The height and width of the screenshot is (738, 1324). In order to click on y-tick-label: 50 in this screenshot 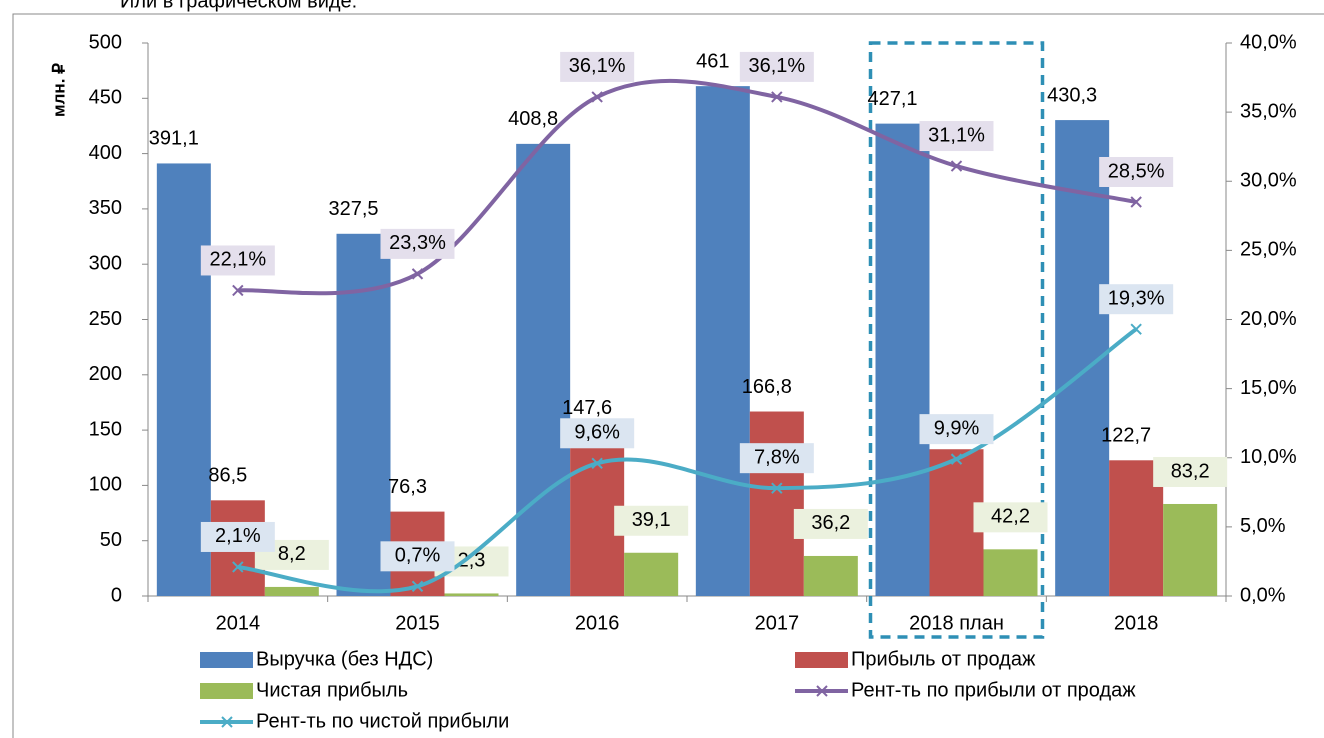, I will do `click(111, 540)`.